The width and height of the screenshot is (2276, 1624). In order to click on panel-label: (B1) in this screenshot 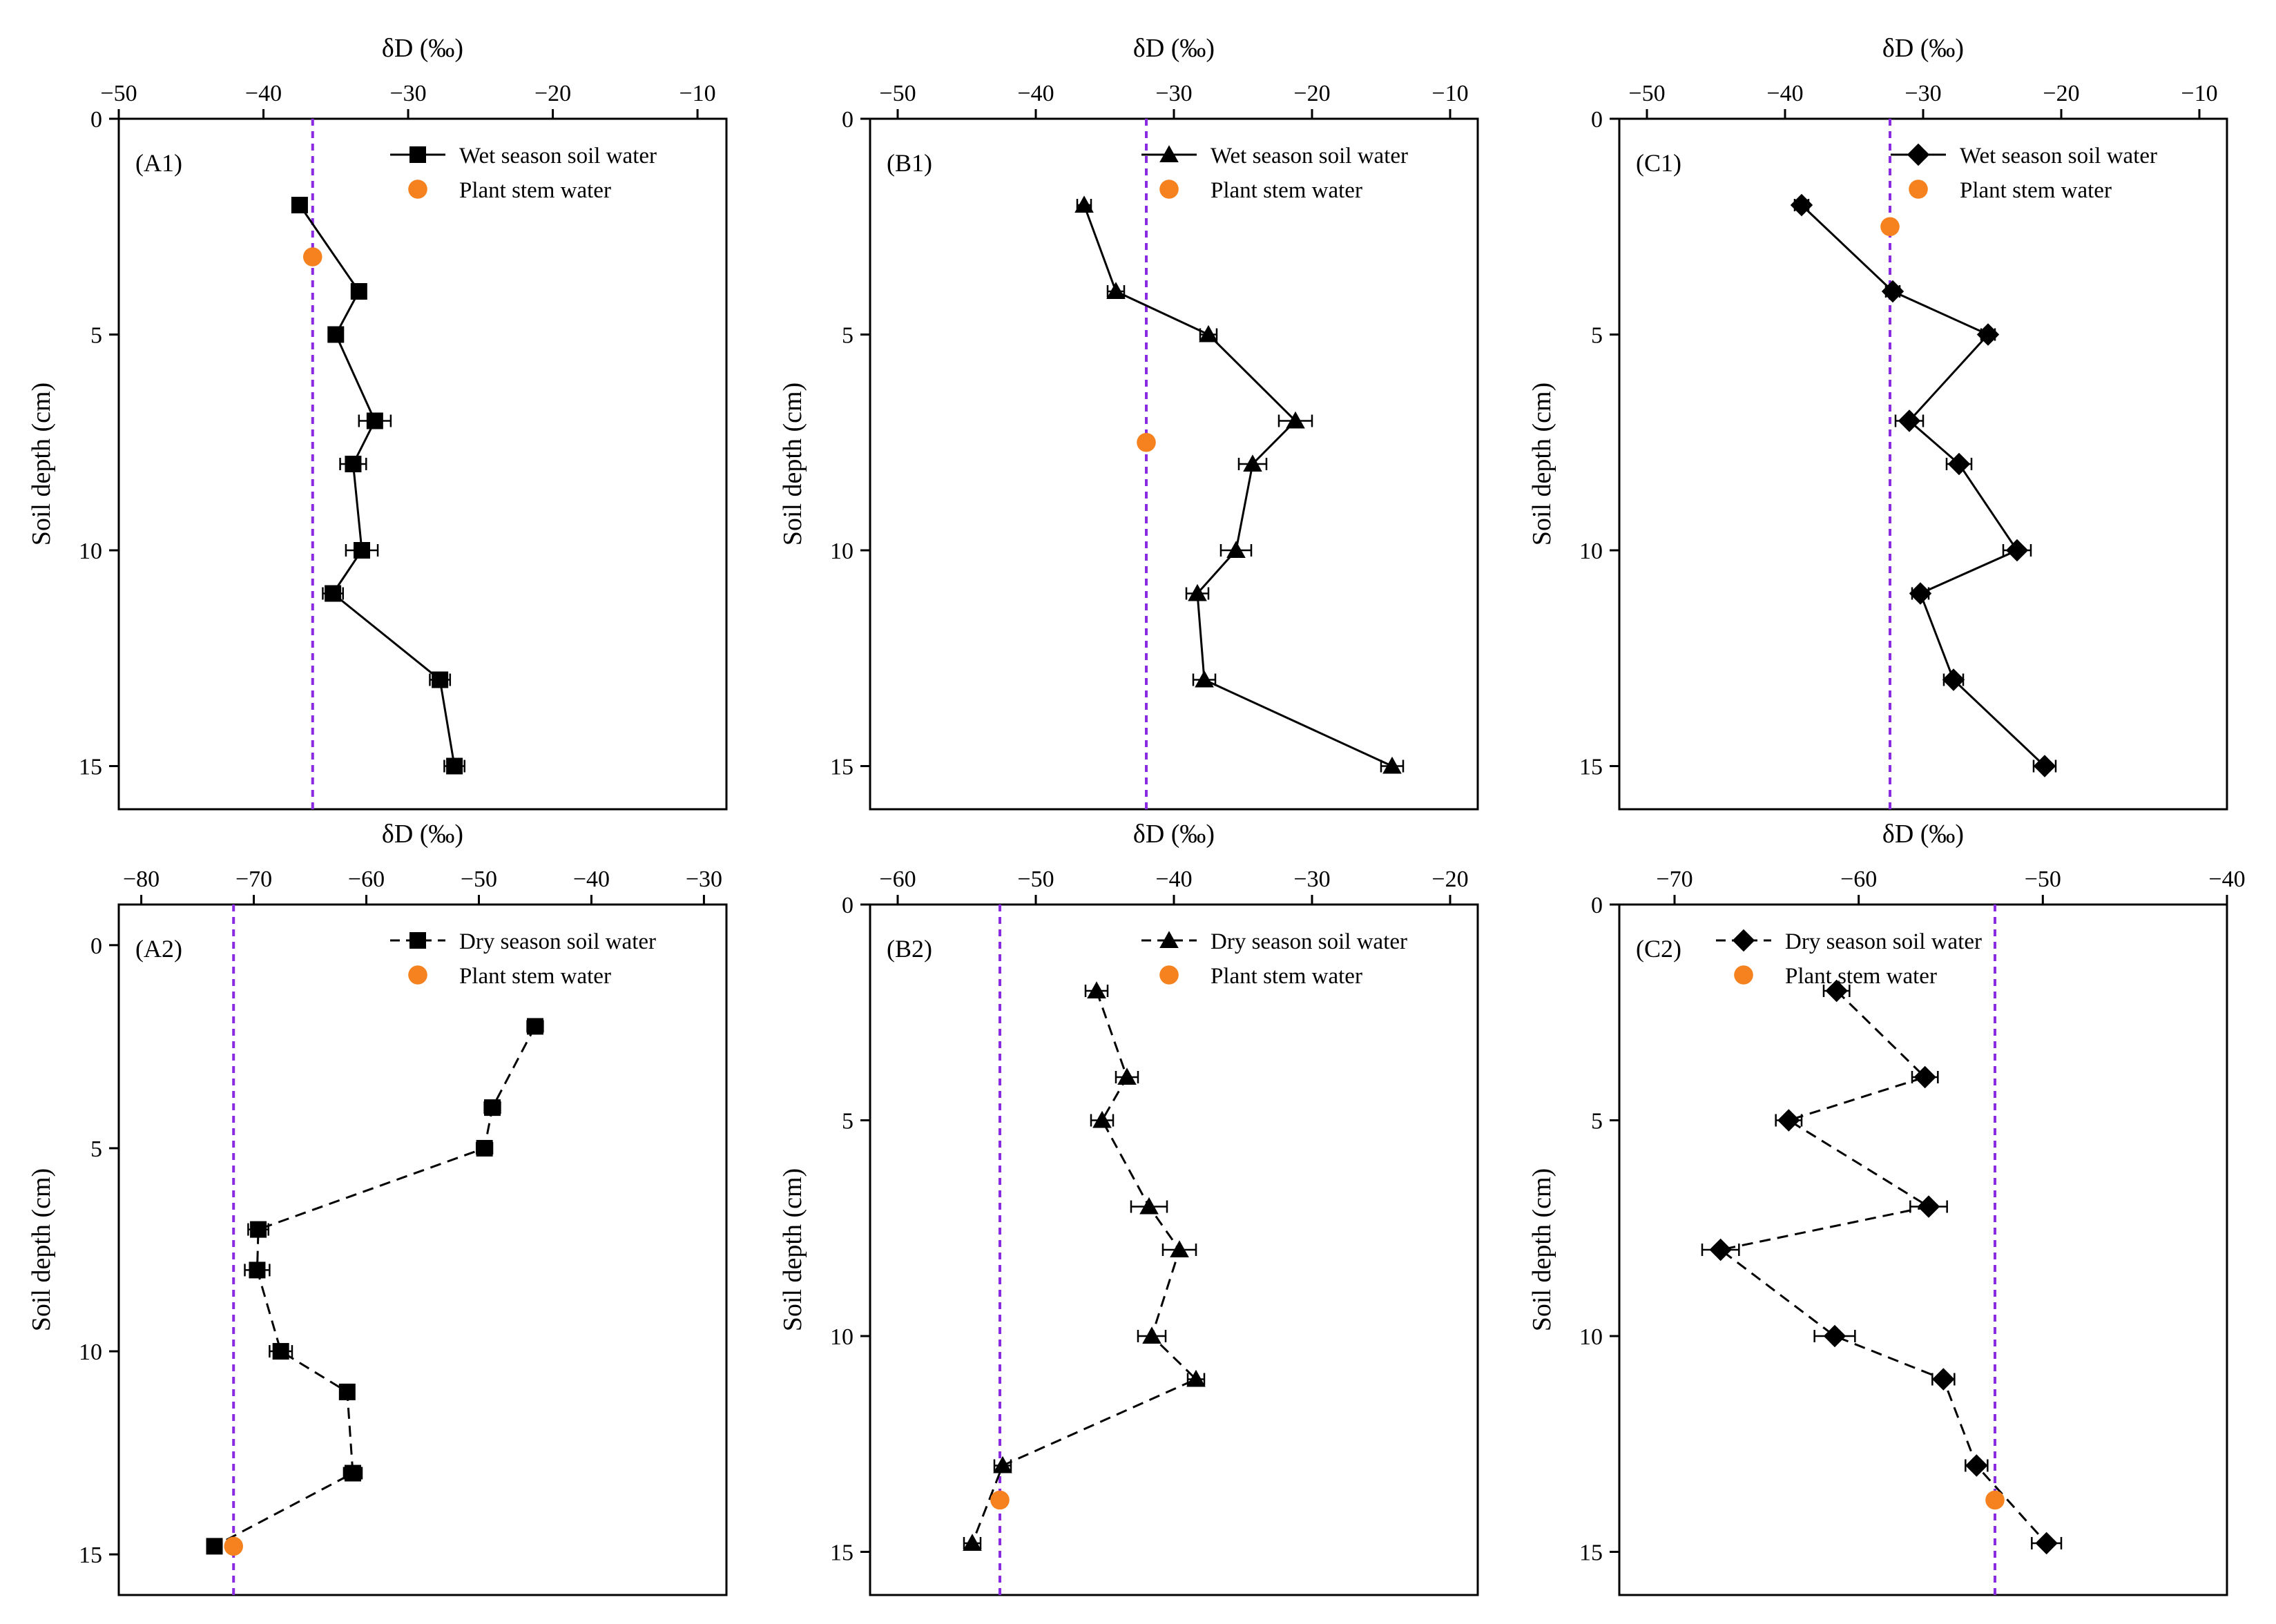, I will do `click(909, 163)`.